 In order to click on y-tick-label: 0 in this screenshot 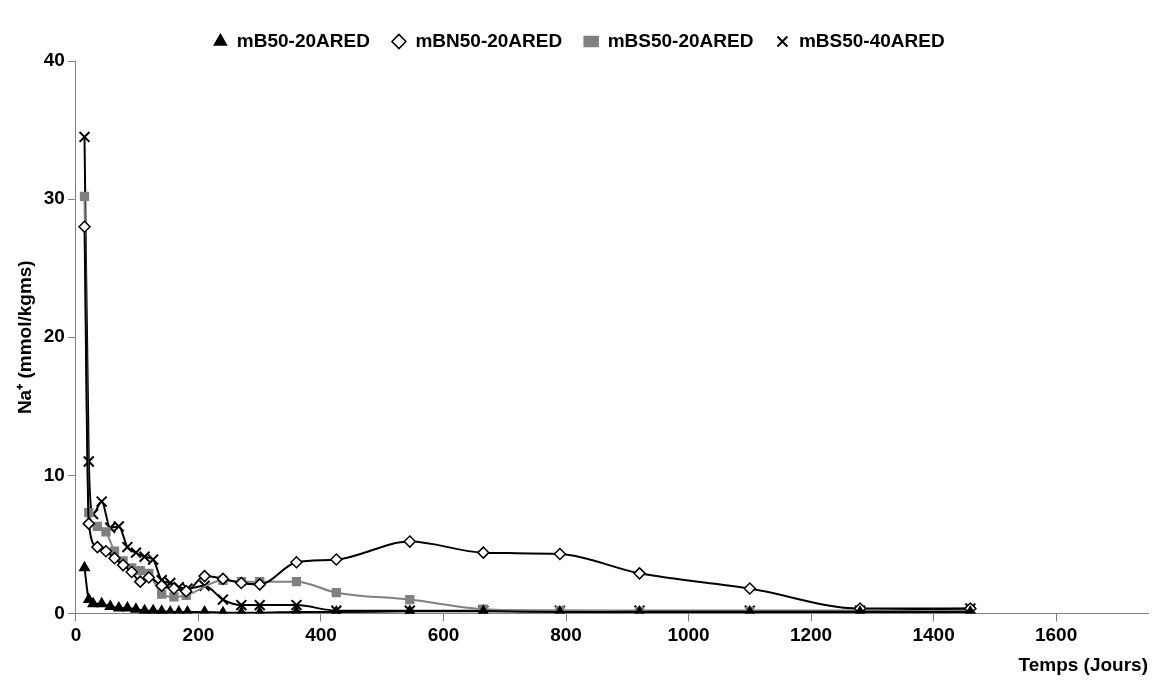, I will do `click(59, 612)`.